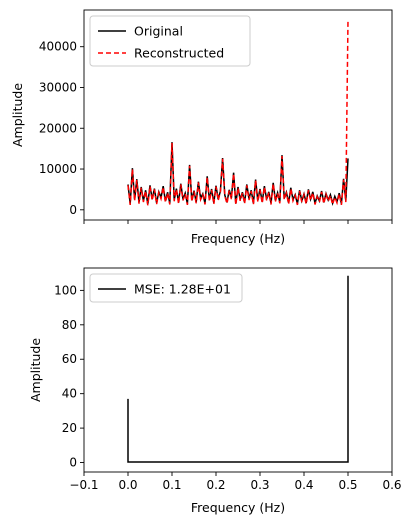 The width and height of the screenshot is (414, 525). I want to click on y-tick-label: 80, so click(69, 325).